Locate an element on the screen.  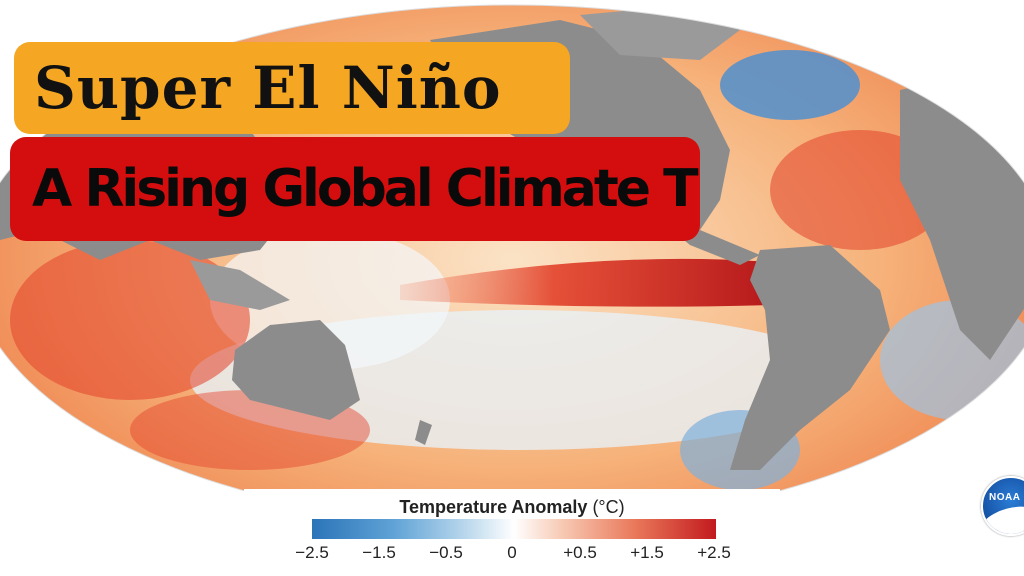
noaa-logo-text: NOAA is located at coordinates (1005, 497).